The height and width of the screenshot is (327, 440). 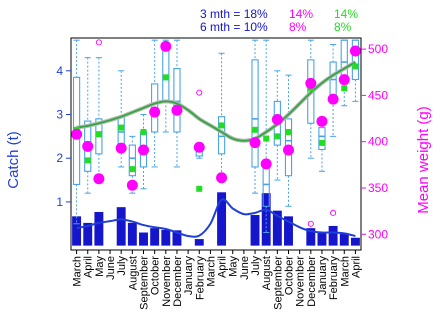 What do you see at coordinates (378, 49) in the screenshot?
I see `y2-tick-label: 500` at bounding box center [378, 49].